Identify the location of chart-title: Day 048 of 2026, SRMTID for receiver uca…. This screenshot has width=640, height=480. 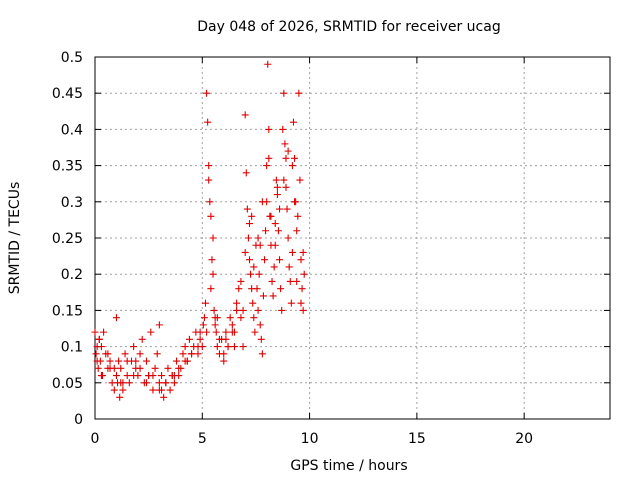
(348, 27).